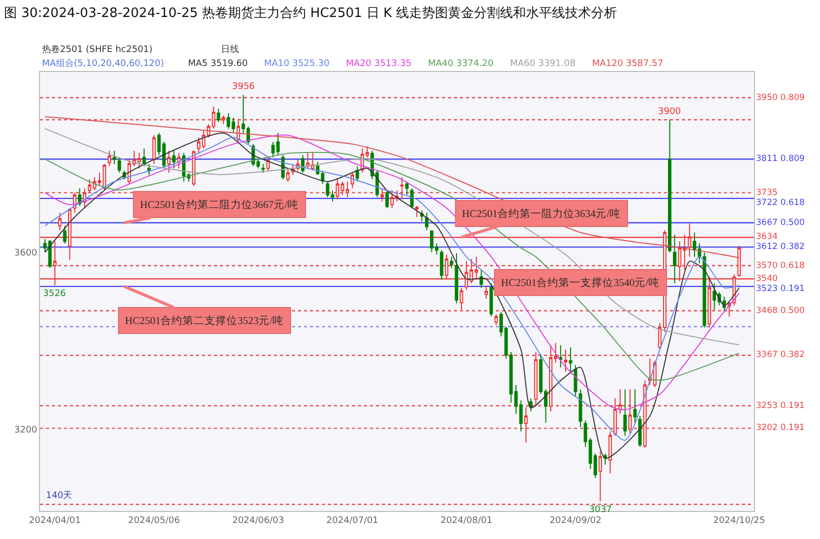  Describe the element at coordinates (244, 87) in the screenshot. I see `annotation: 3956` at that location.